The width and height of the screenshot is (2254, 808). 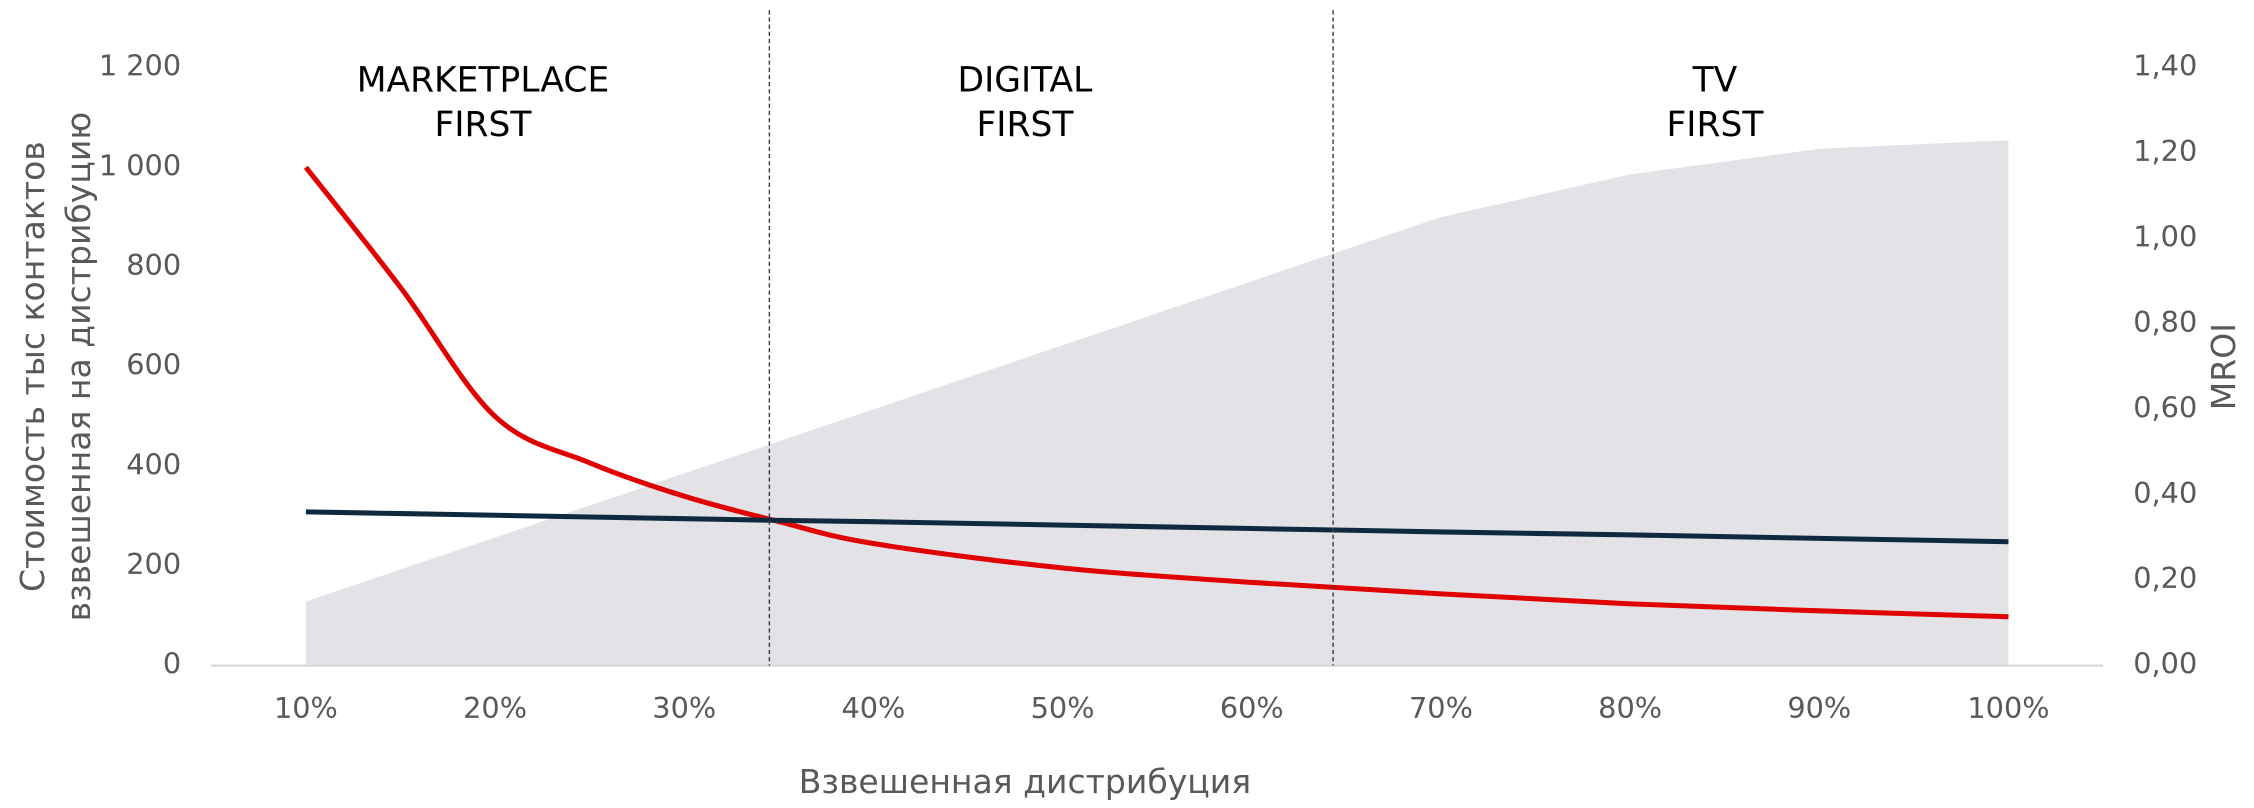 I want to click on y-tick-label: 800, so click(x=153, y=265).